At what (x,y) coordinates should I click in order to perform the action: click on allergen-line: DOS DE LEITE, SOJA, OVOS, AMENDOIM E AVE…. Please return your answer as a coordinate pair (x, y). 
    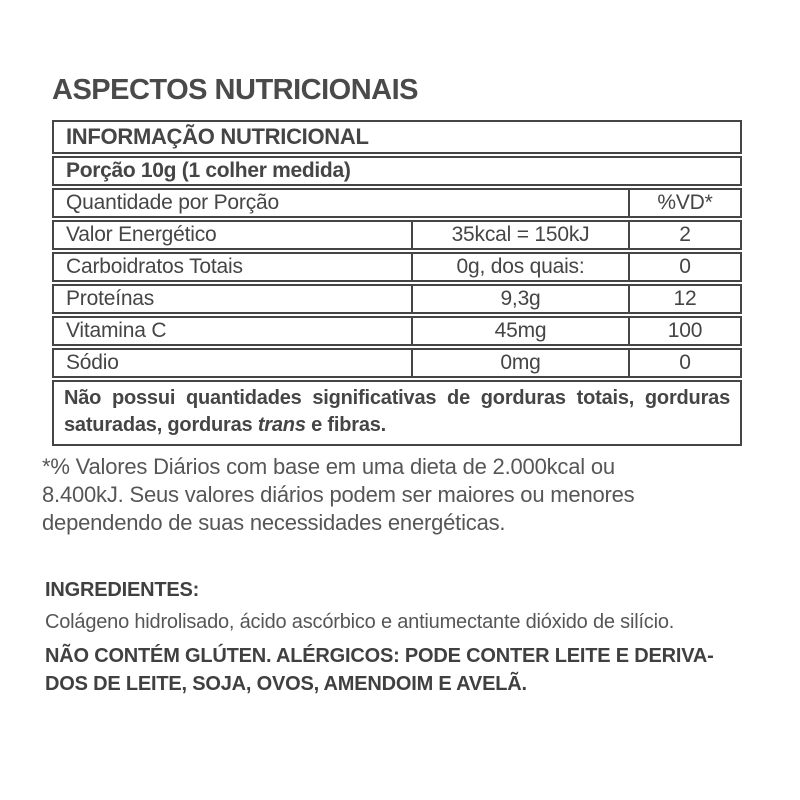
    Looking at the image, I should click on (286, 684).